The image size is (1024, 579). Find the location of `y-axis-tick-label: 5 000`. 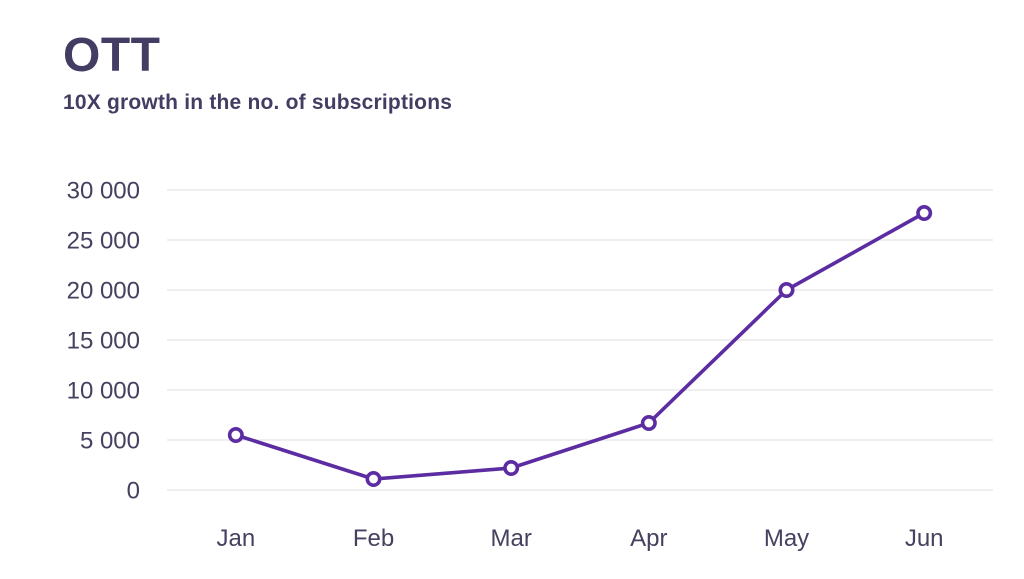

y-axis-tick-label: 5 000 is located at coordinates (110, 441).